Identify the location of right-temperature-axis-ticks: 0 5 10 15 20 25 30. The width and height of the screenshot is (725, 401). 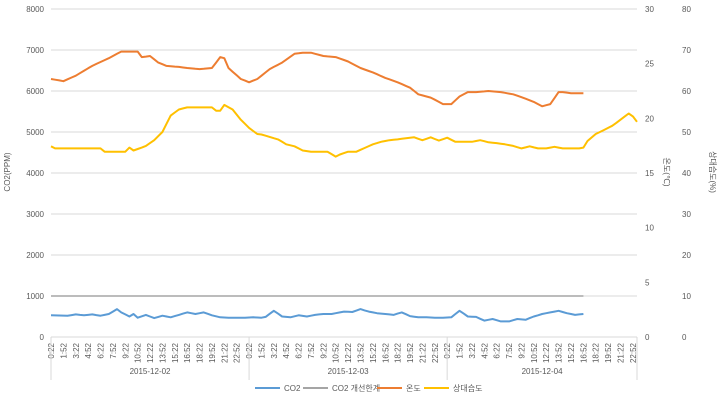
(649, 173).